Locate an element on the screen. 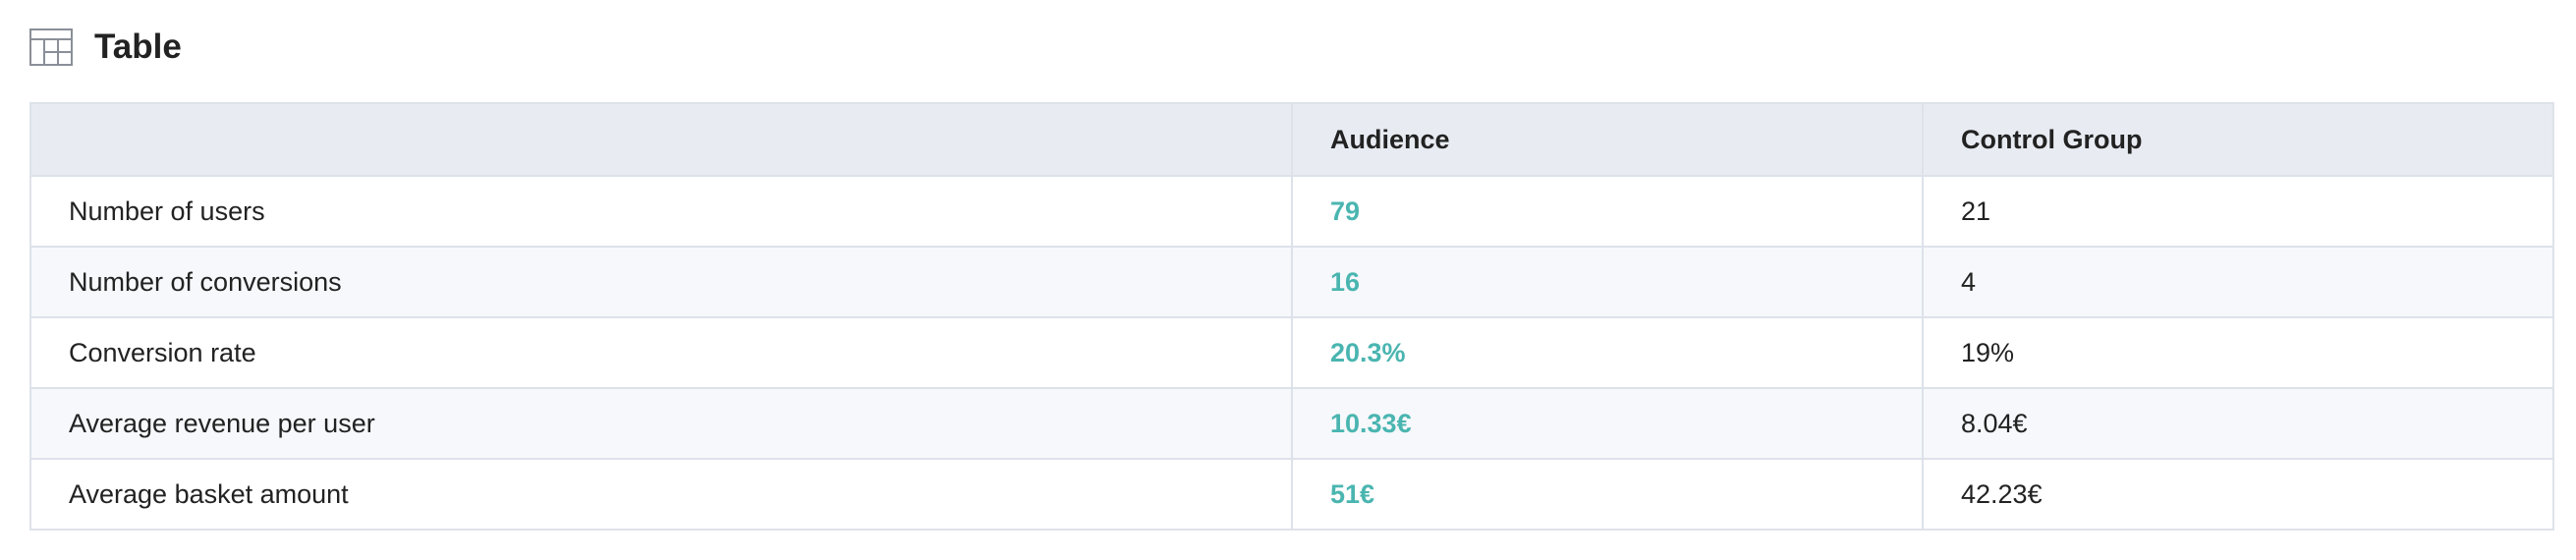  cell-value: 8.04€ is located at coordinates (2238, 423).